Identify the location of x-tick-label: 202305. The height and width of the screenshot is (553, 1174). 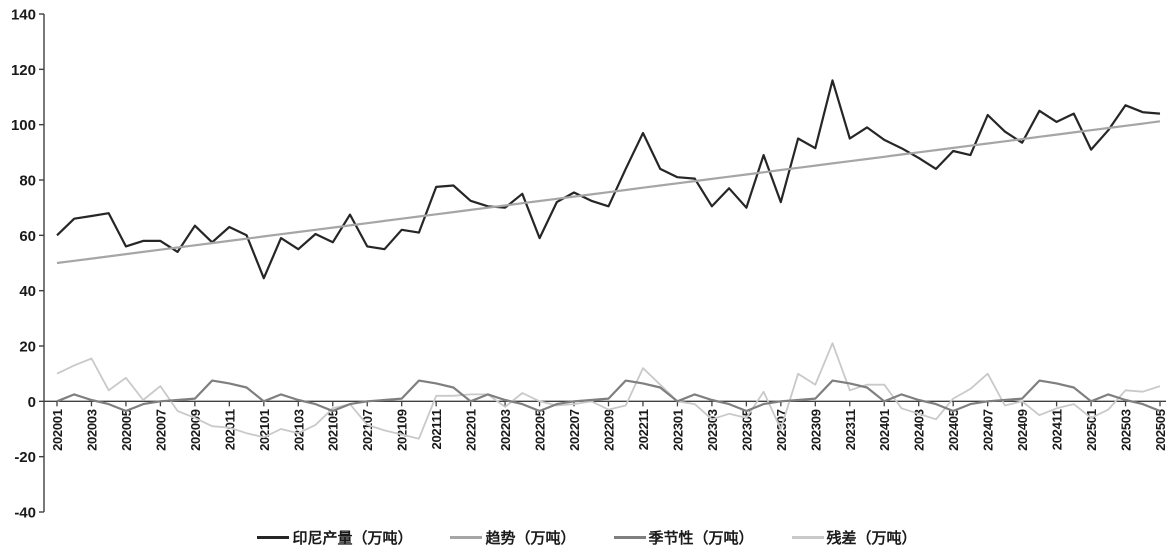
(746, 430).